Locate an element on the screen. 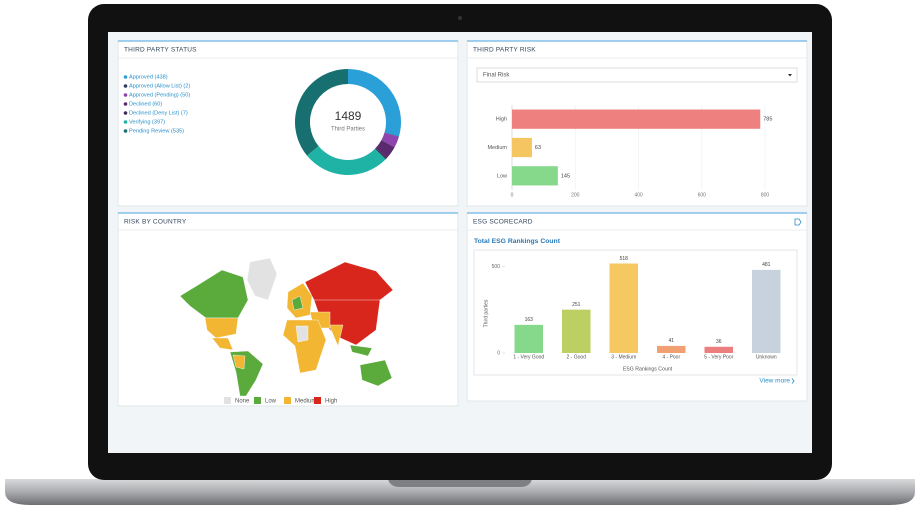 The width and height of the screenshot is (920, 520). legend-label: Low is located at coordinates (271, 402).